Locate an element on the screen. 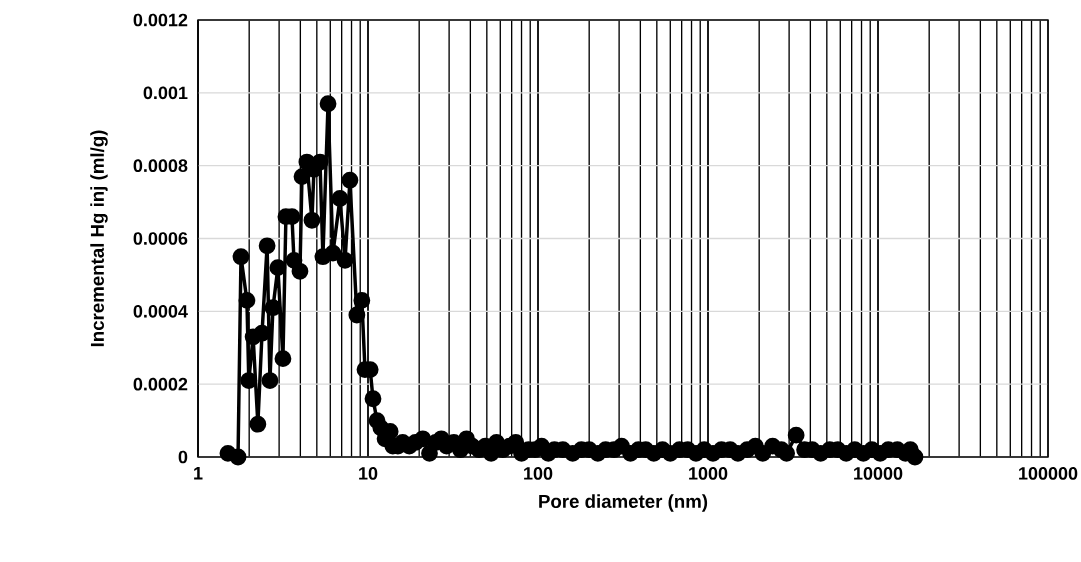  y-tick-label: 0.0004 is located at coordinates (160, 311).